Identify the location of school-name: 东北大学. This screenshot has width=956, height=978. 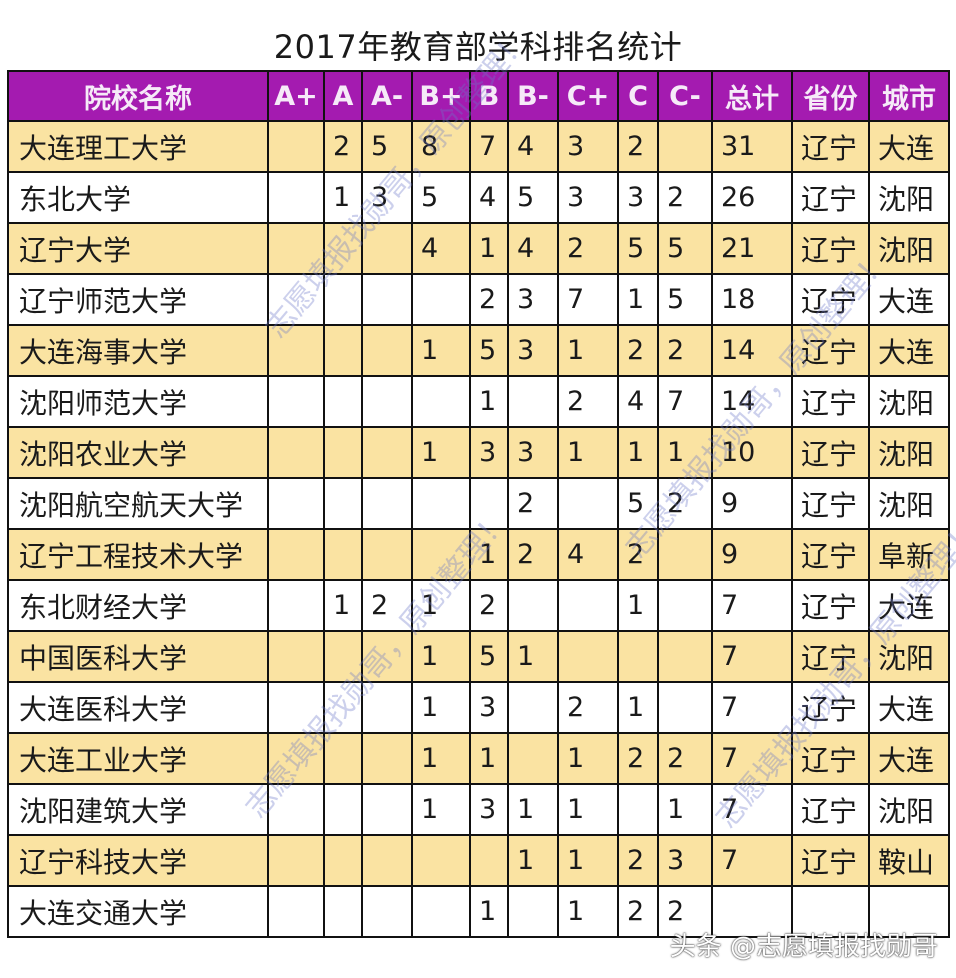
(138, 197).